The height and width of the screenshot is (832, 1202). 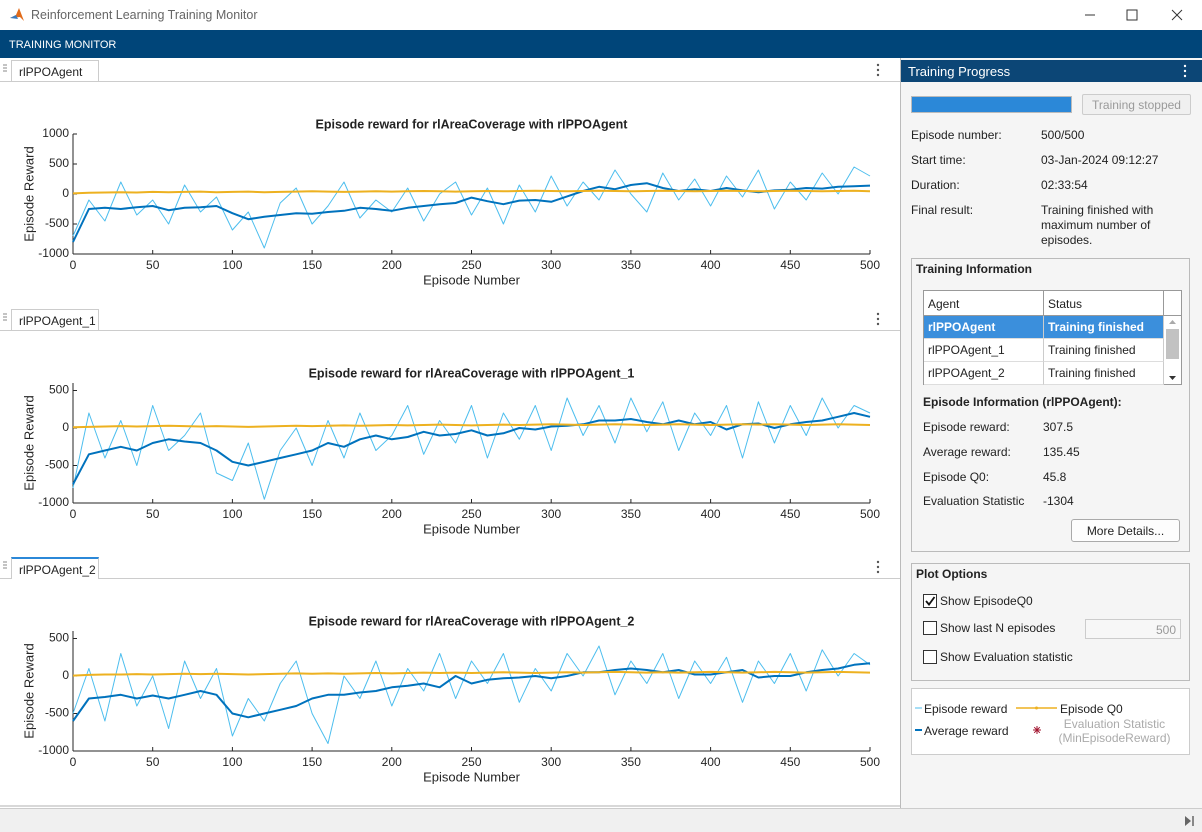 I want to click on legend-sample-marker, so click(x=1037, y=730).